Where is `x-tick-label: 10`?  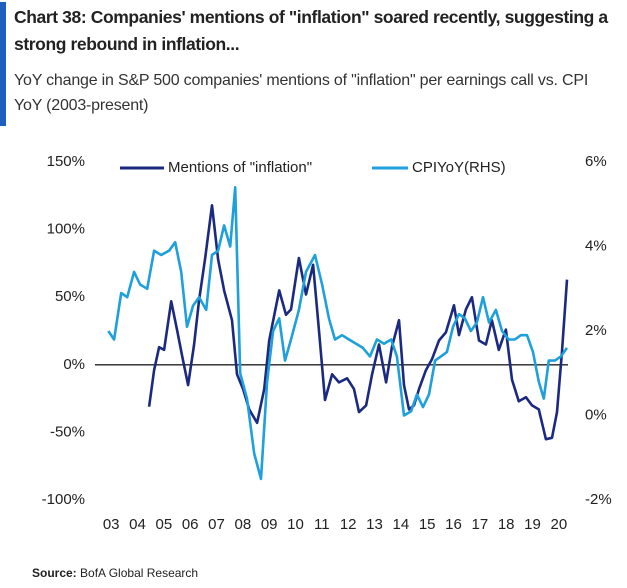 x-tick-label: 10 is located at coordinates (295, 524).